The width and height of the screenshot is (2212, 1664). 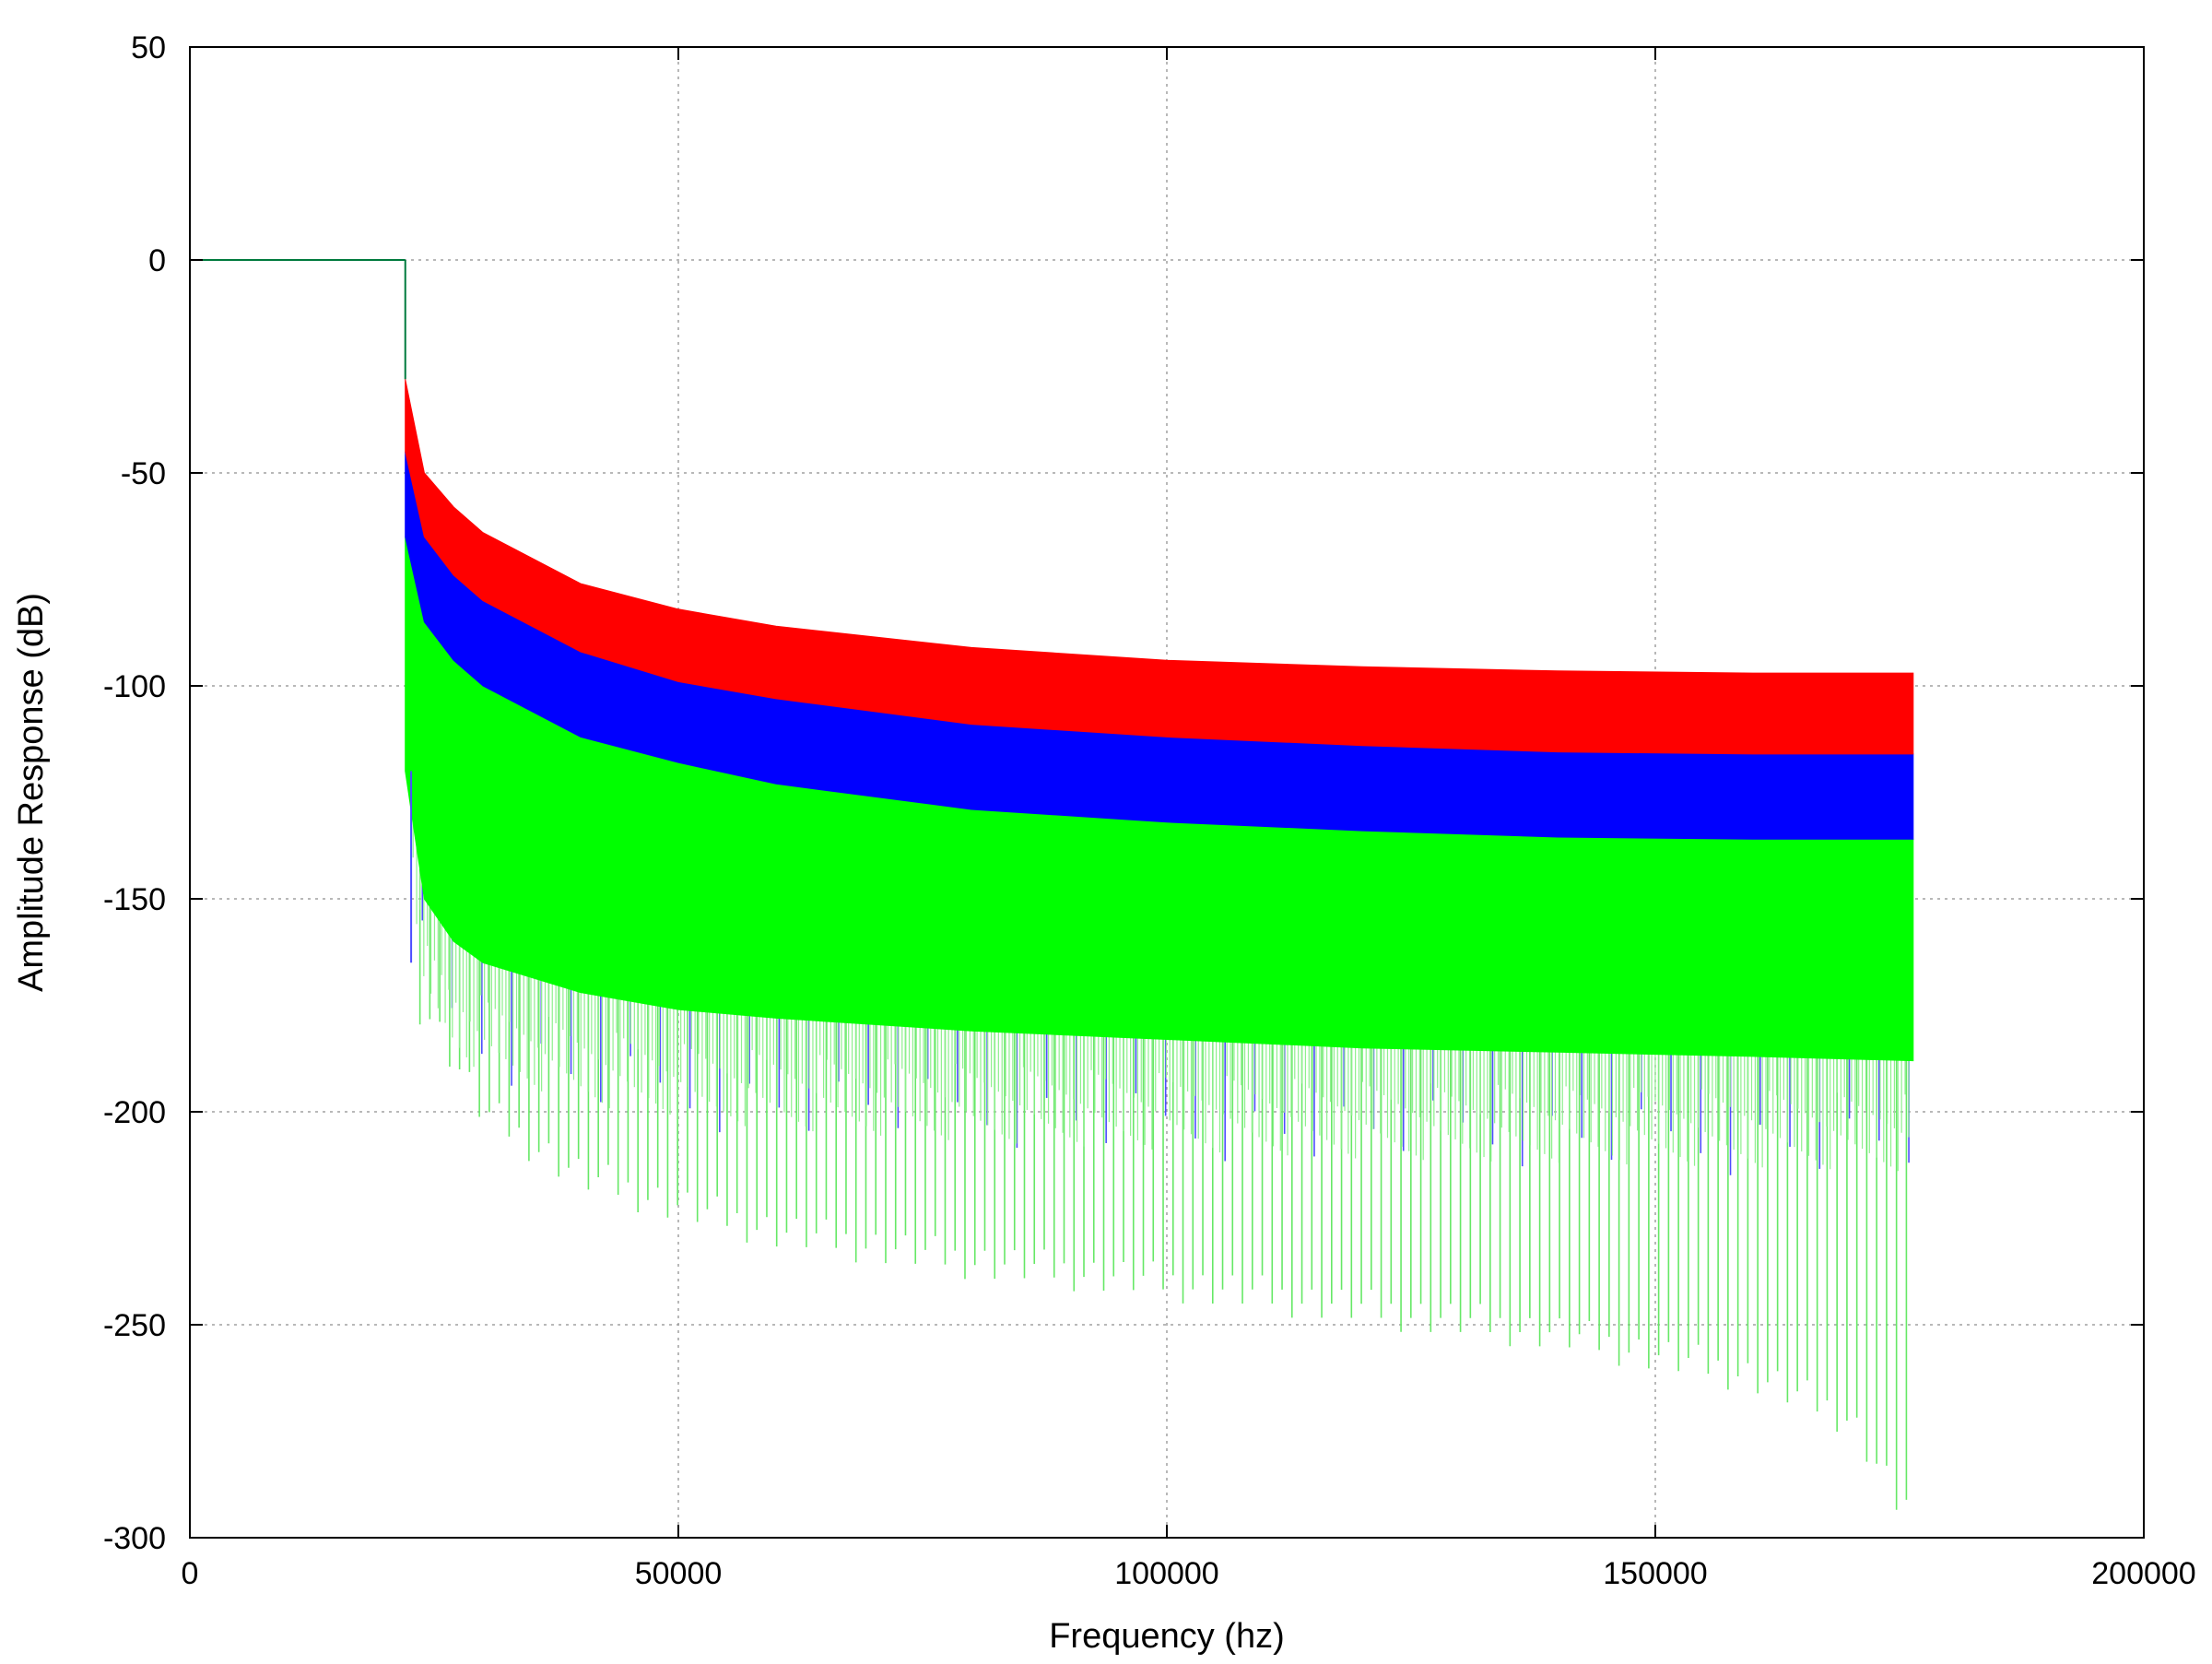 I want to click on y-tick-label: -300, so click(x=134, y=1538).